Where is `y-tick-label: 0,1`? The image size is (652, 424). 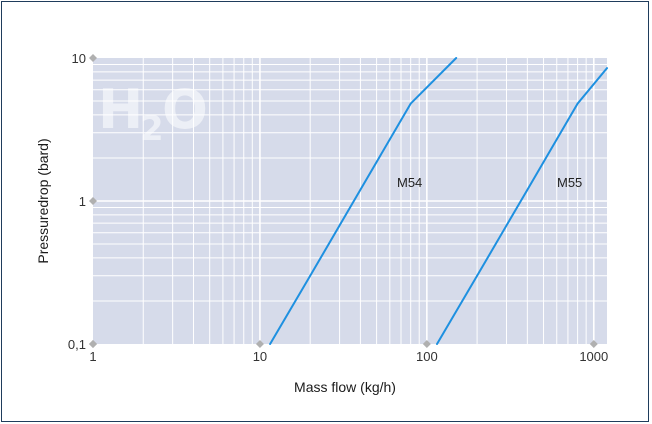
y-tick-label: 0,1 is located at coordinates (77, 344).